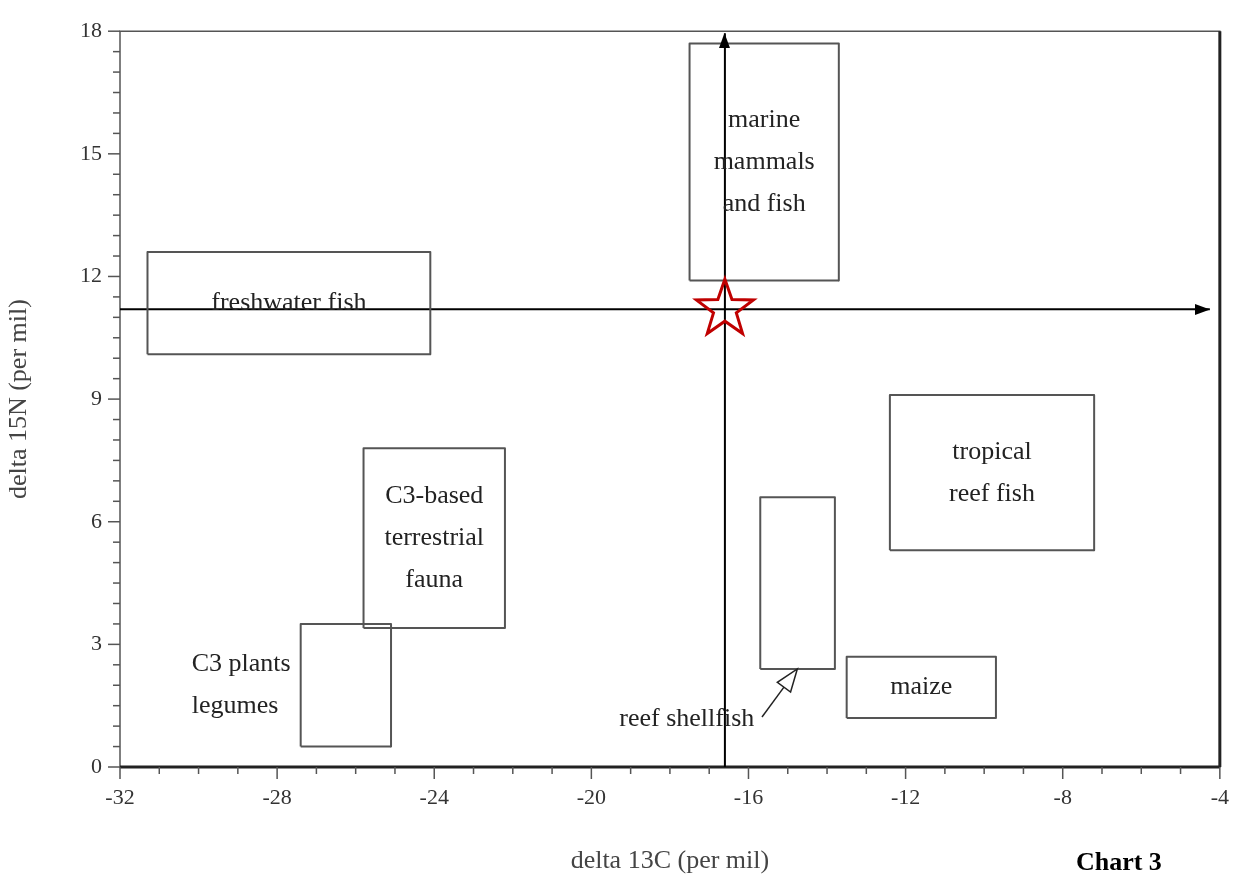 The image size is (1247, 881). What do you see at coordinates (91, 275) in the screenshot?
I see `y-tick-label: 12` at bounding box center [91, 275].